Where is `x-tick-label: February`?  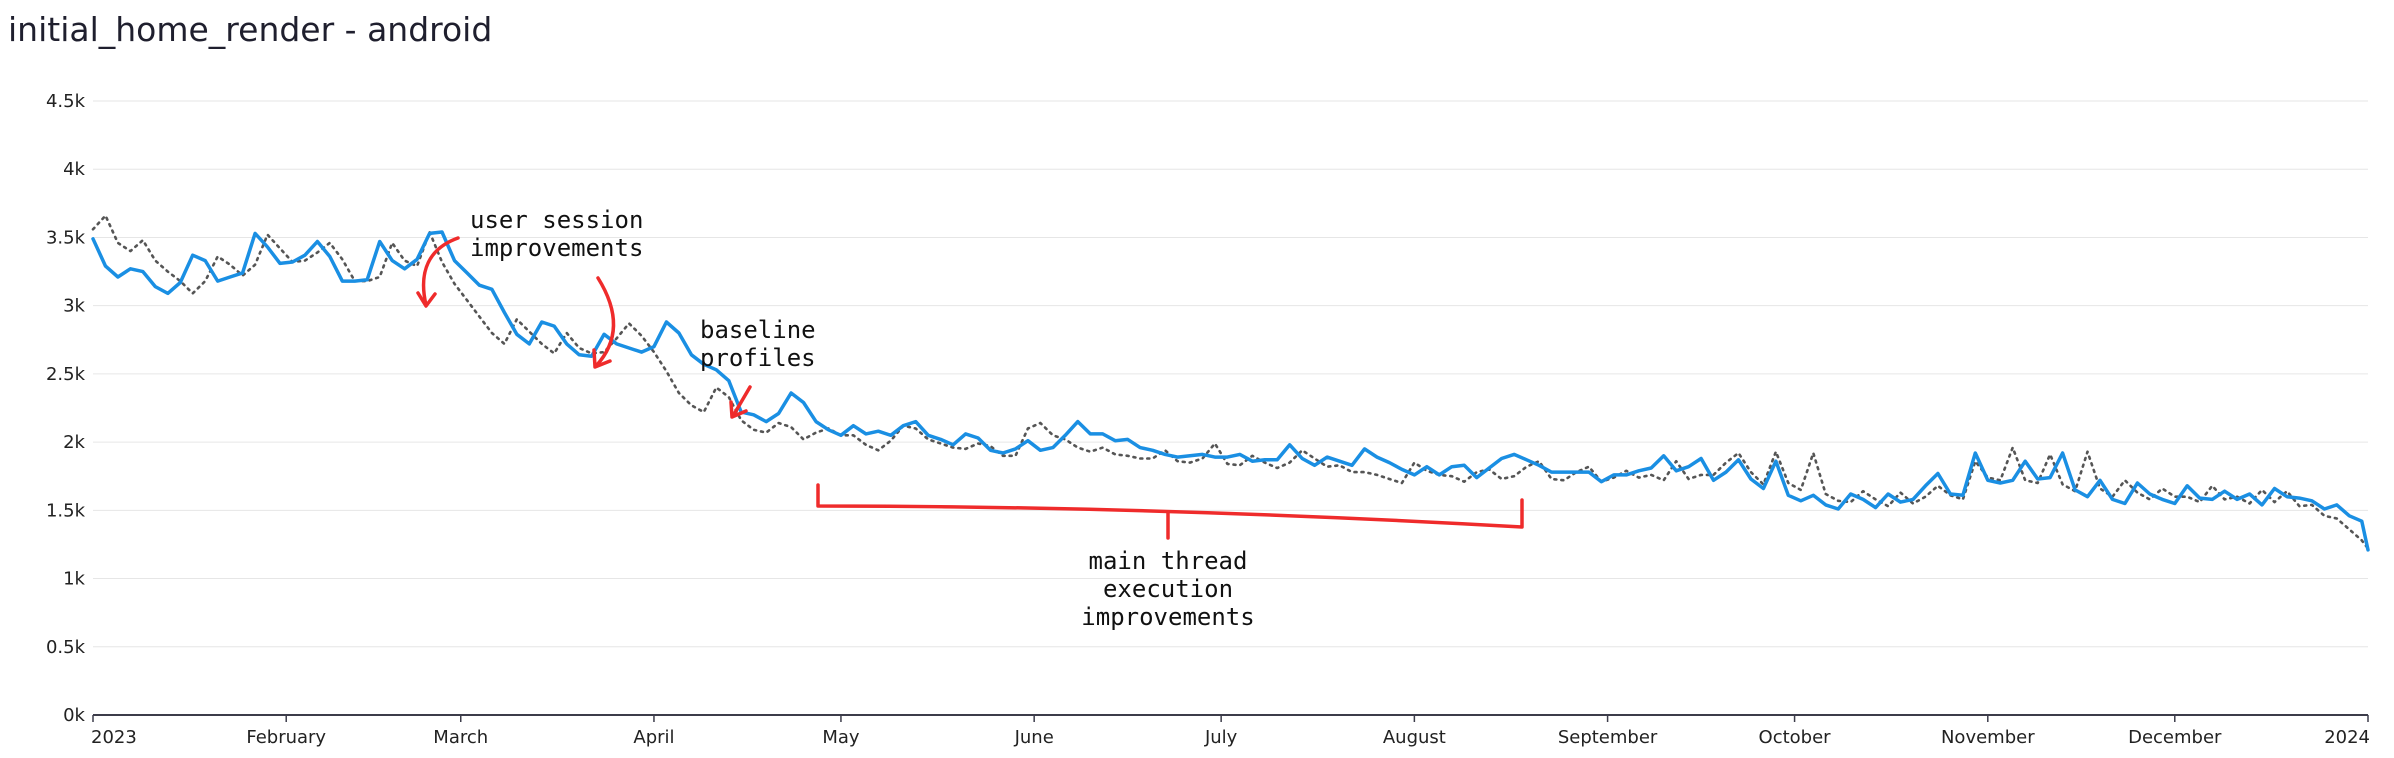
x-tick-label: February is located at coordinates (286, 737).